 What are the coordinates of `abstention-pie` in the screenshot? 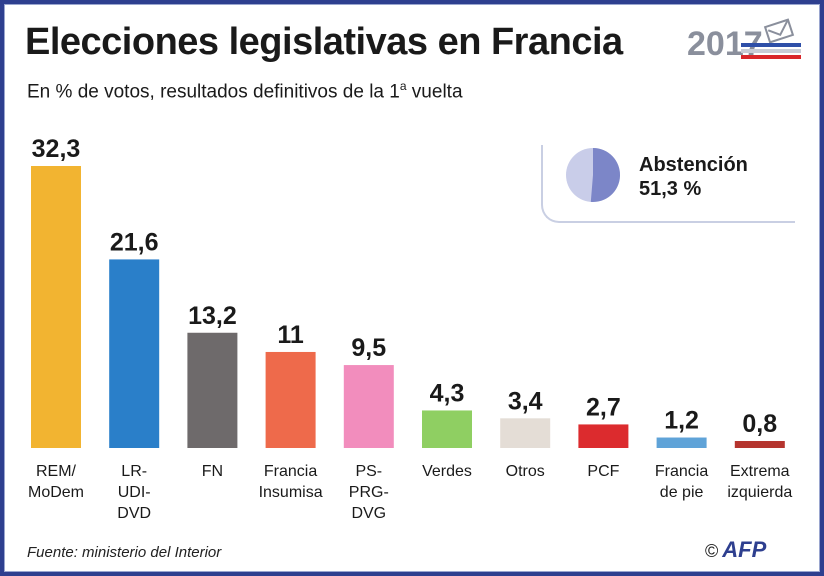 It's located at (593, 175).